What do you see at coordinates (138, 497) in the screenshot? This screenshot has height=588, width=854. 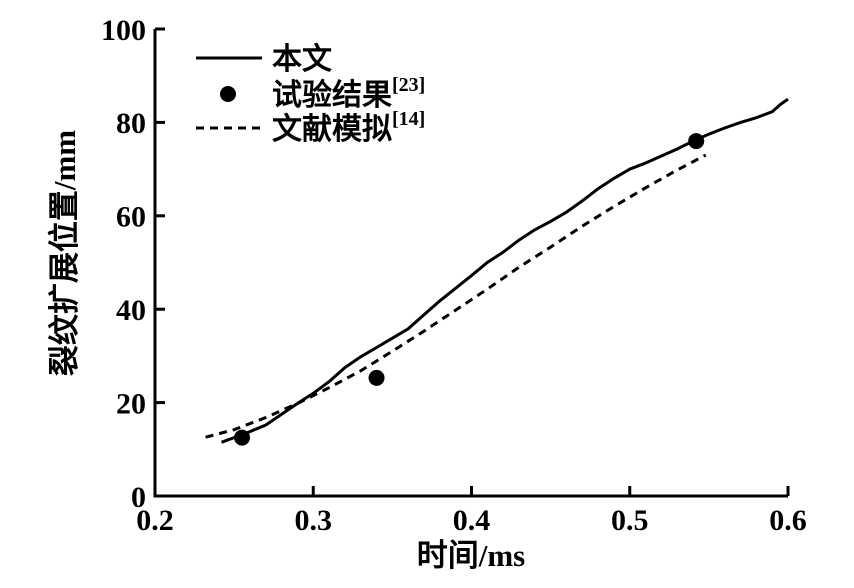 I see `y-tick-label: 0` at bounding box center [138, 497].